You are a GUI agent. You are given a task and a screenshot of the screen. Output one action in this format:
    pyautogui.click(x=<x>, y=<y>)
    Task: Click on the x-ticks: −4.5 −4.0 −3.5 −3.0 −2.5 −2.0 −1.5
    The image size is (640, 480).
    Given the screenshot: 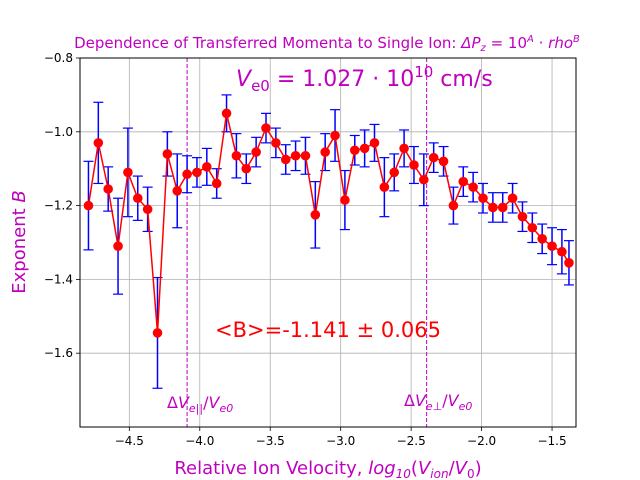 What is the action you would take?
    pyautogui.click(x=341, y=437)
    